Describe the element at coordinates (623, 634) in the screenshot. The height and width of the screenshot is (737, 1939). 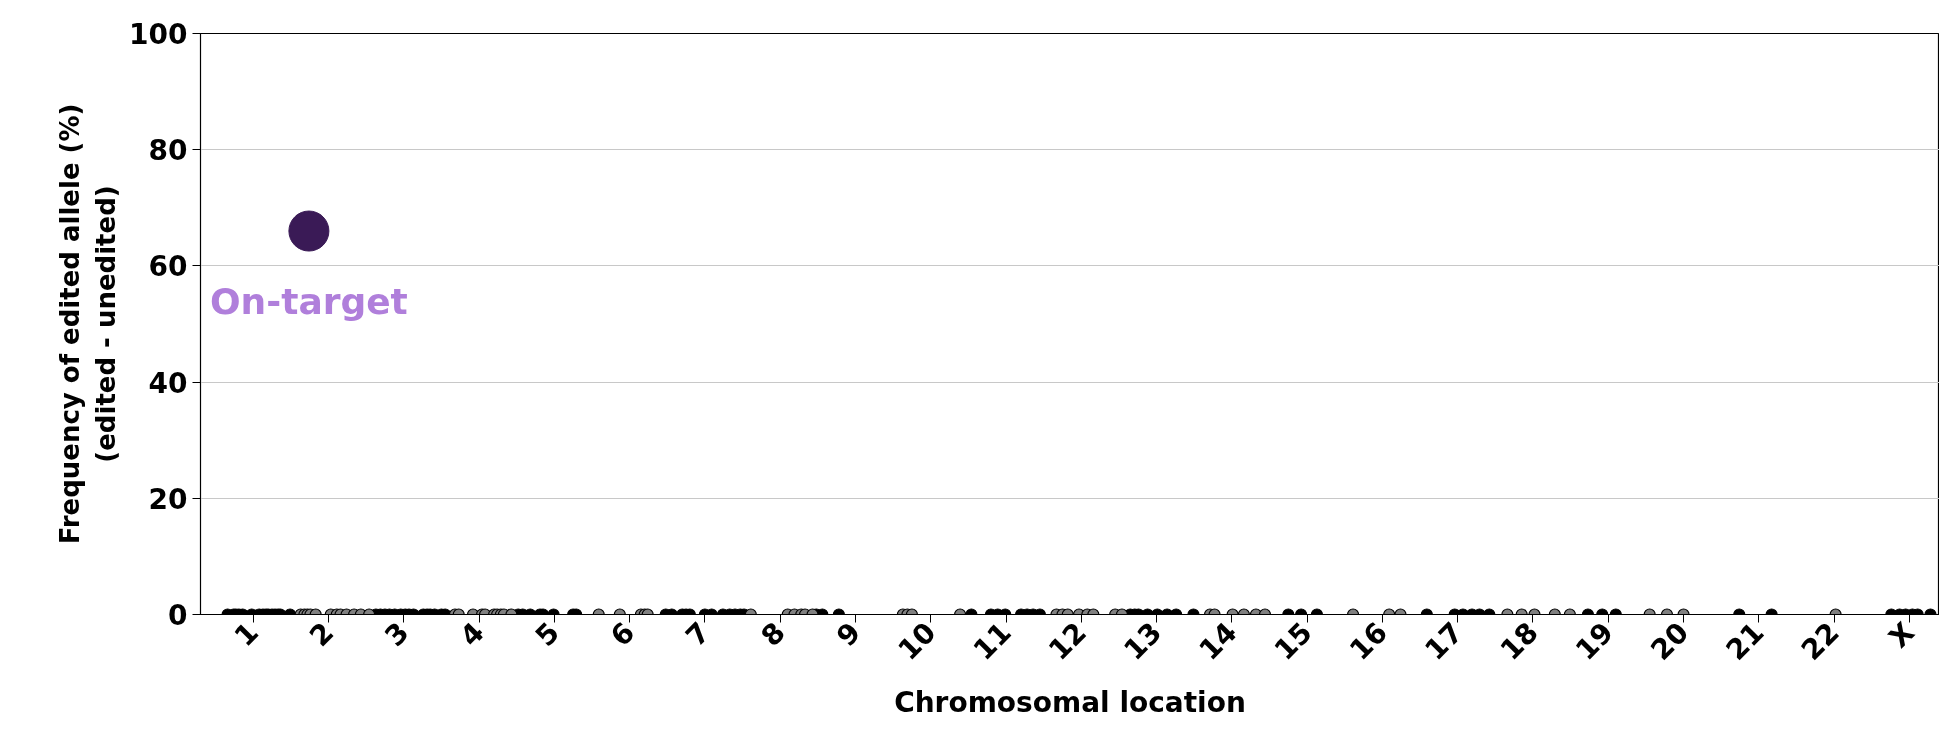
I see `x-tick-label: 6` at that location.